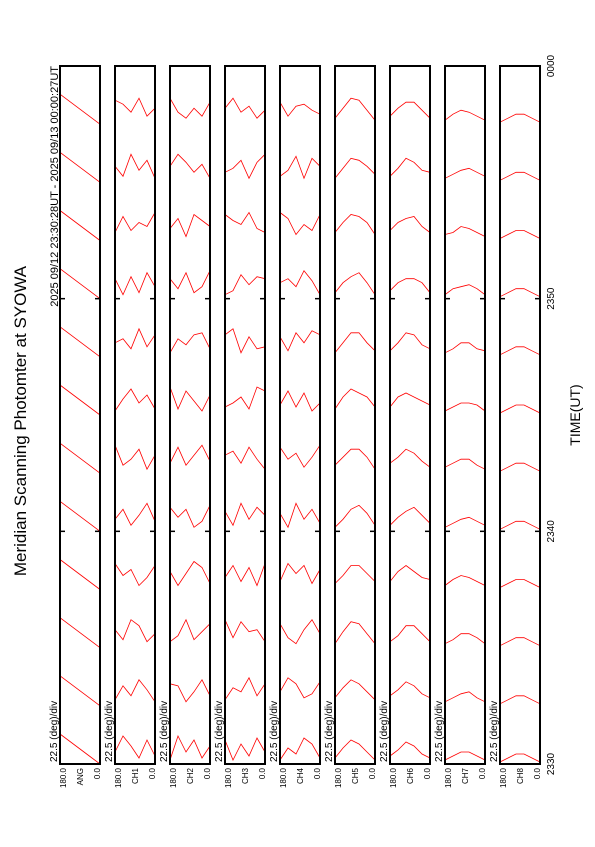  I want to click on channel-label: CH8, so click(520, 775).